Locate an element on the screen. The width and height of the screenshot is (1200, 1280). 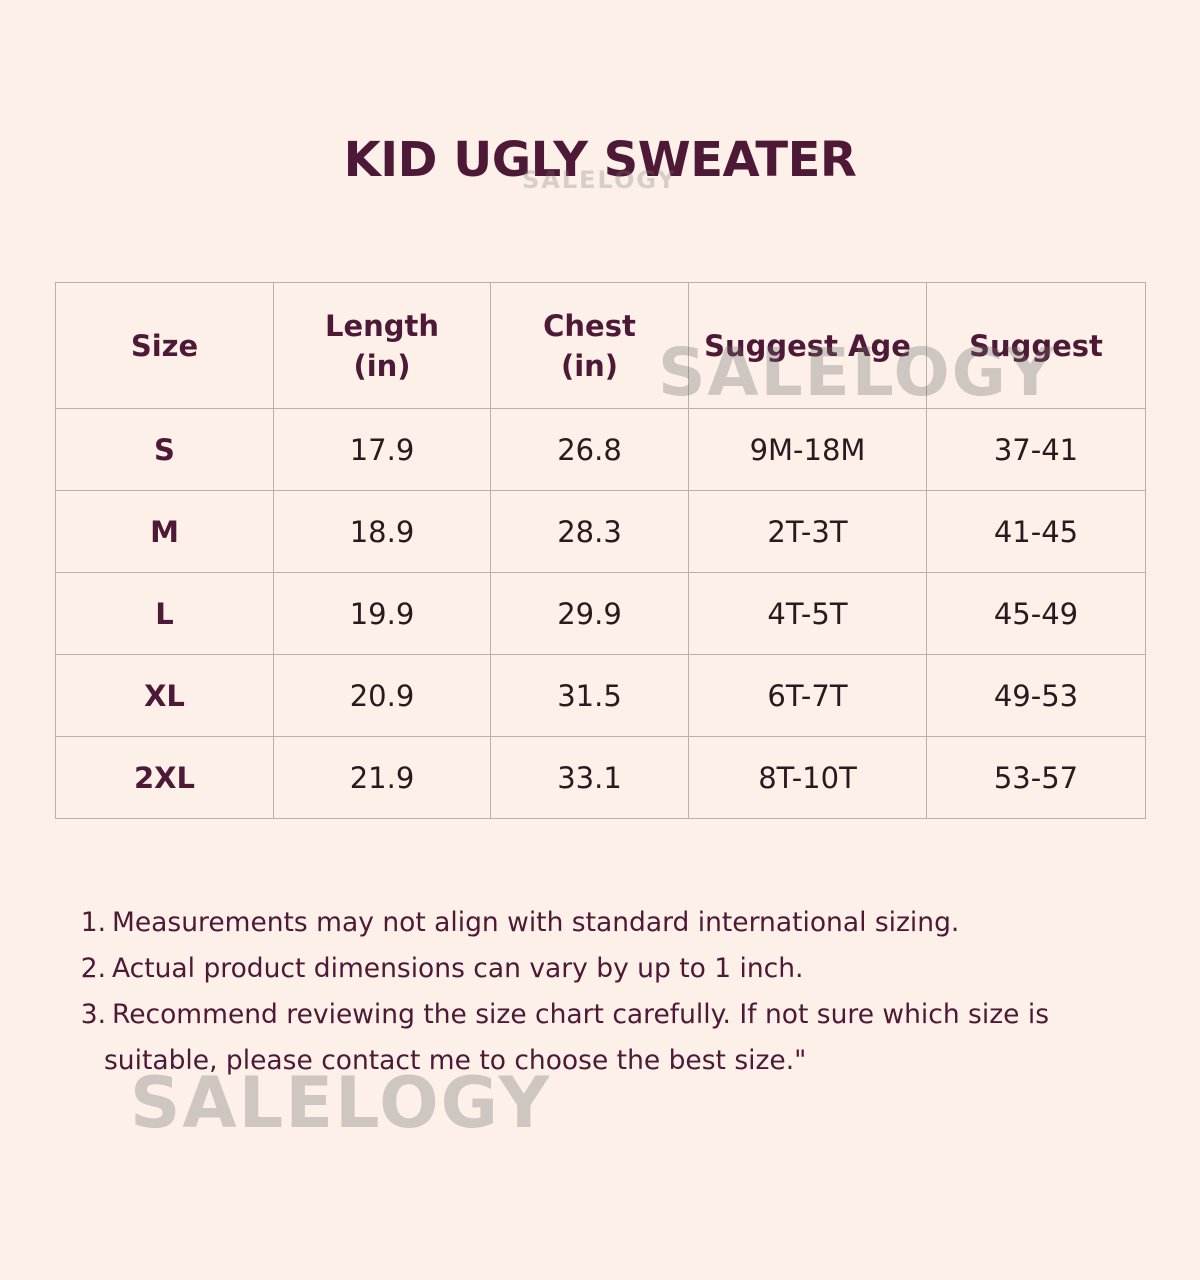
length-cell: 20.9 is located at coordinates (382, 695).